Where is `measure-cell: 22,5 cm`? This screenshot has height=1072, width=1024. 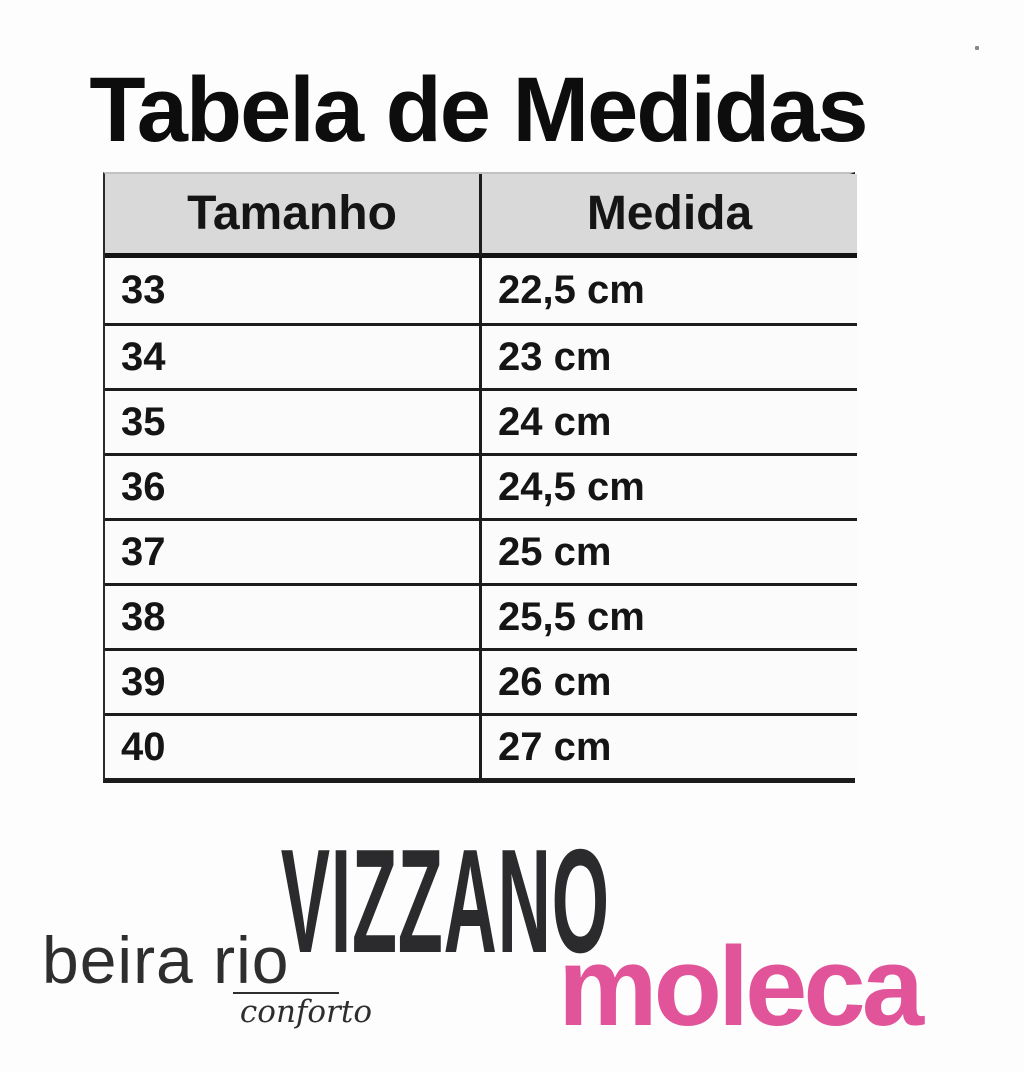
measure-cell: 22,5 cm is located at coordinates (669, 290).